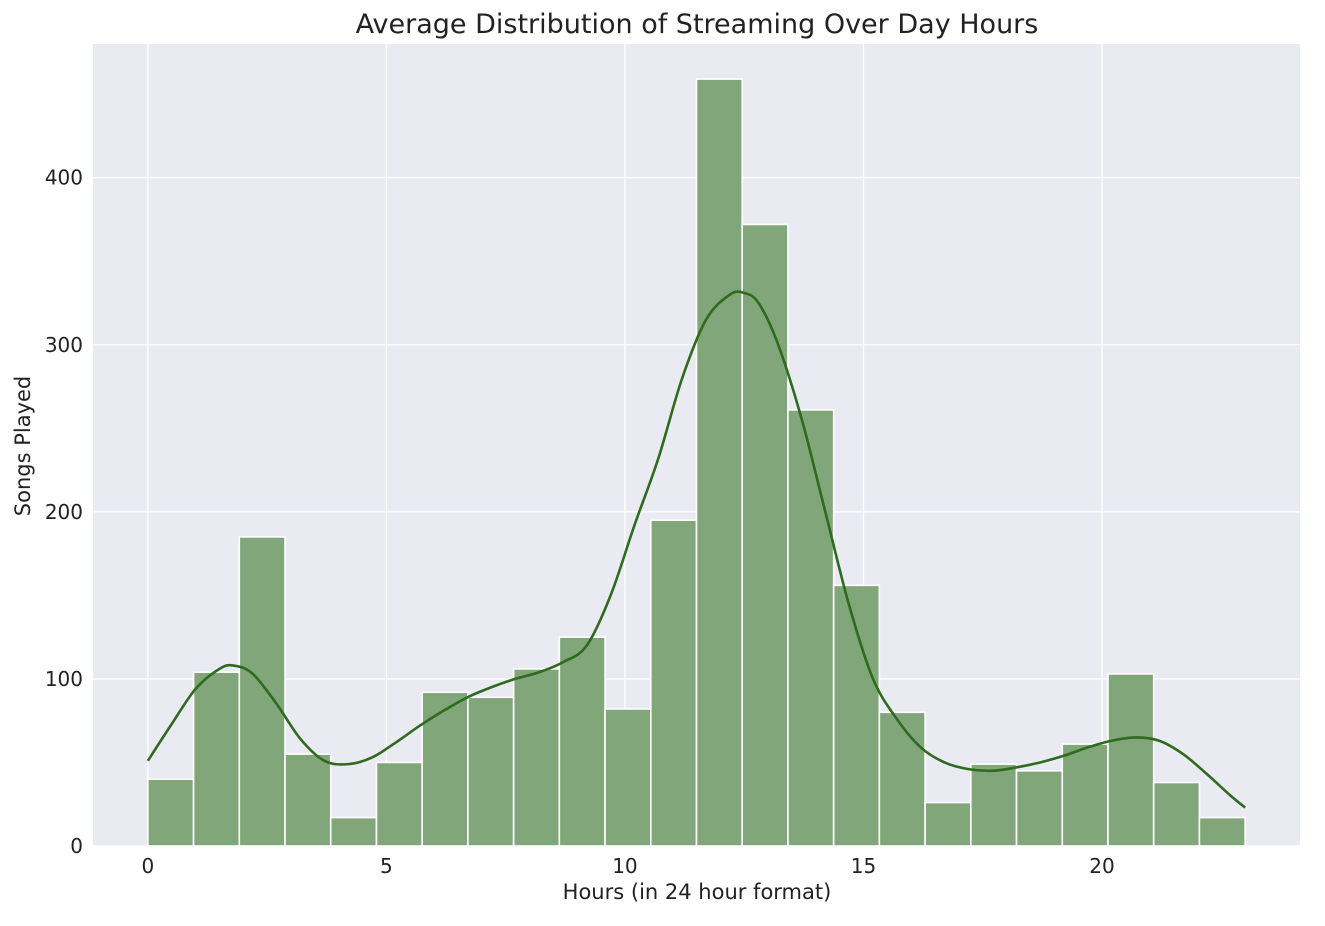 The width and height of the screenshot is (1325, 926). What do you see at coordinates (64, 178) in the screenshot?
I see `y-tick-label: 400` at bounding box center [64, 178].